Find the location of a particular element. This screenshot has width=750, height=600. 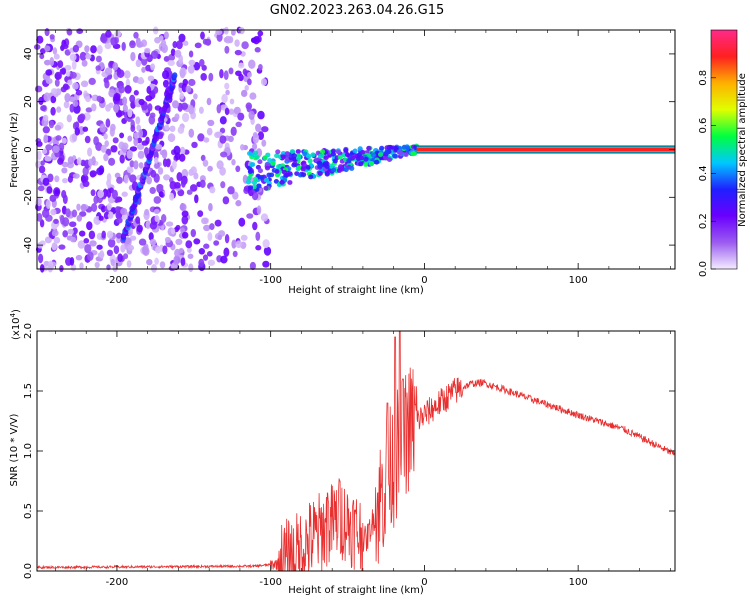

snr-x-tick-label: 0 is located at coordinates (424, 582).